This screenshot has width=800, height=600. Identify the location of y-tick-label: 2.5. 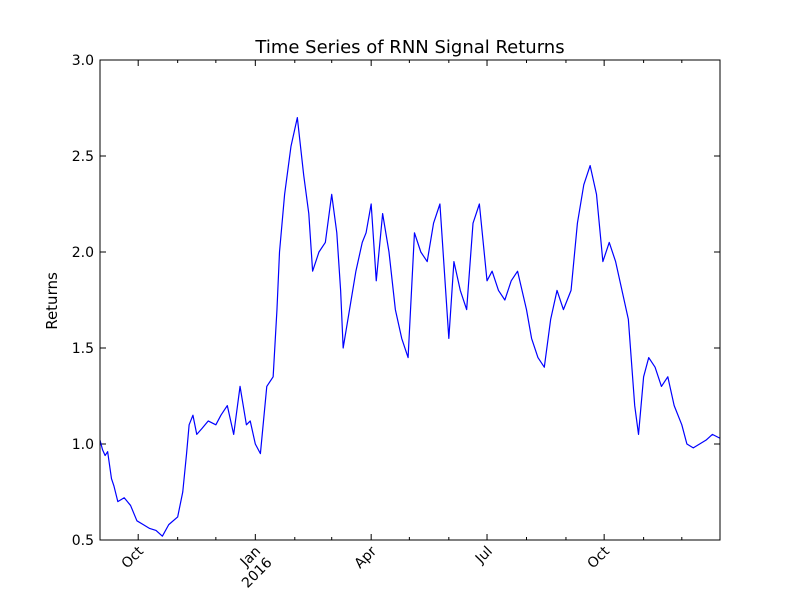
(83, 157).